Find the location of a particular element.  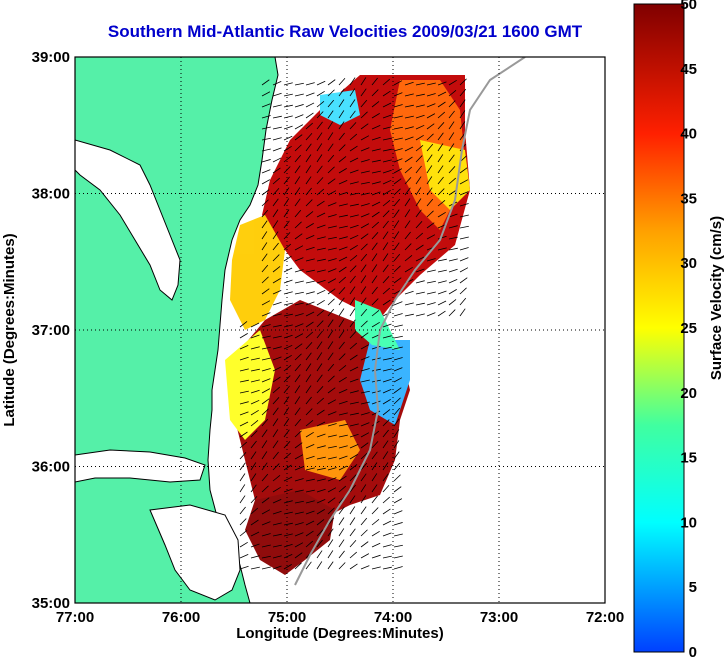

colorbar-tick-label: 10 is located at coordinates (688, 522).